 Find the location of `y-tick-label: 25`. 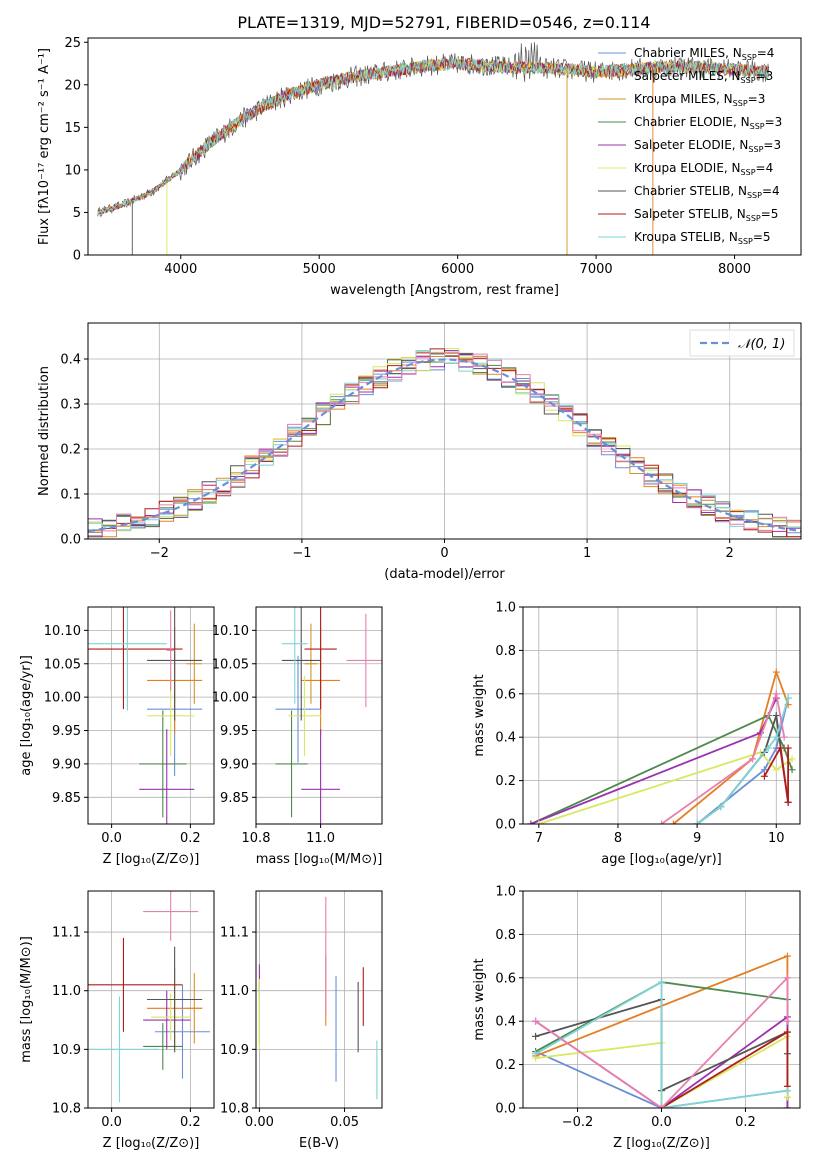

y-tick-label: 25 is located at coordinates (72, 43).